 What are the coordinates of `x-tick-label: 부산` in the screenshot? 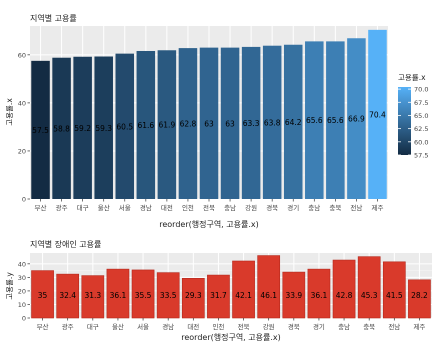 It's located at (41, 207).